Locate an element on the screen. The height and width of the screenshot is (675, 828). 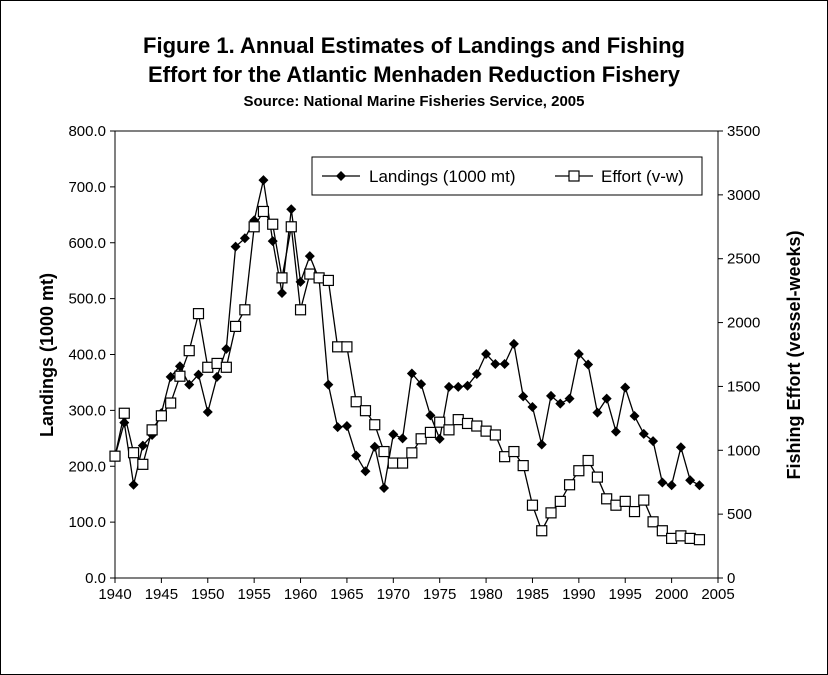
x-tick-label: 1990 is located at coordinates (578, 594).